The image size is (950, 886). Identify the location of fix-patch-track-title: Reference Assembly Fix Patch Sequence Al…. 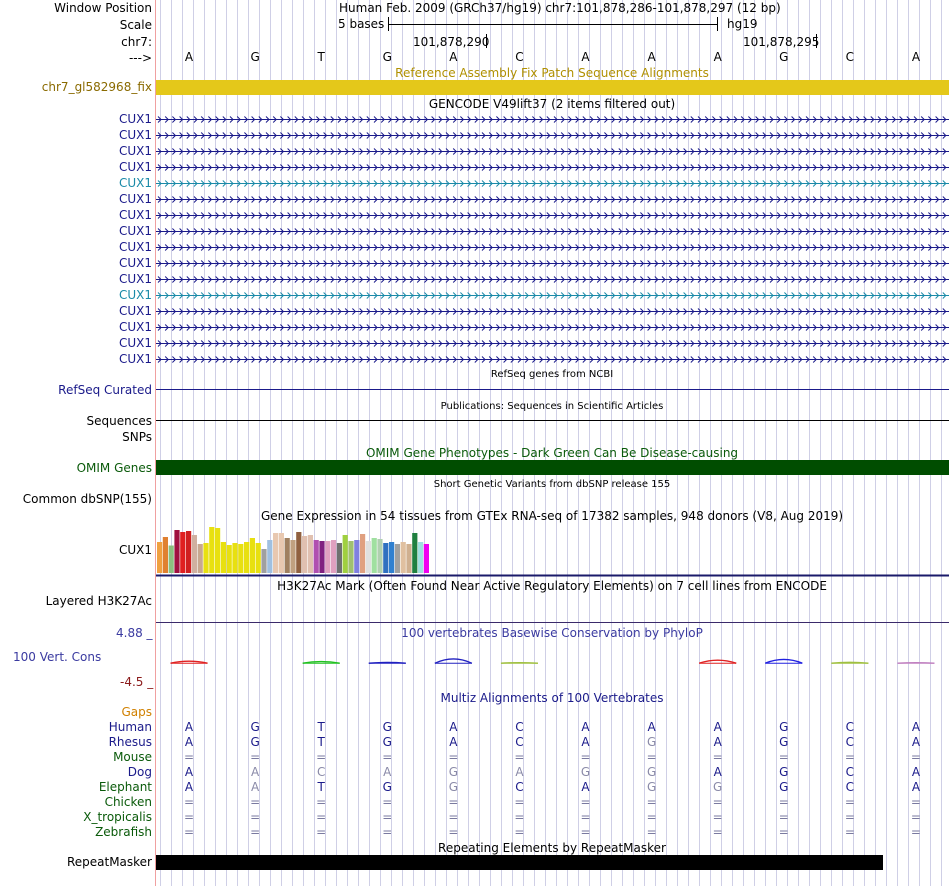
(552, 73).